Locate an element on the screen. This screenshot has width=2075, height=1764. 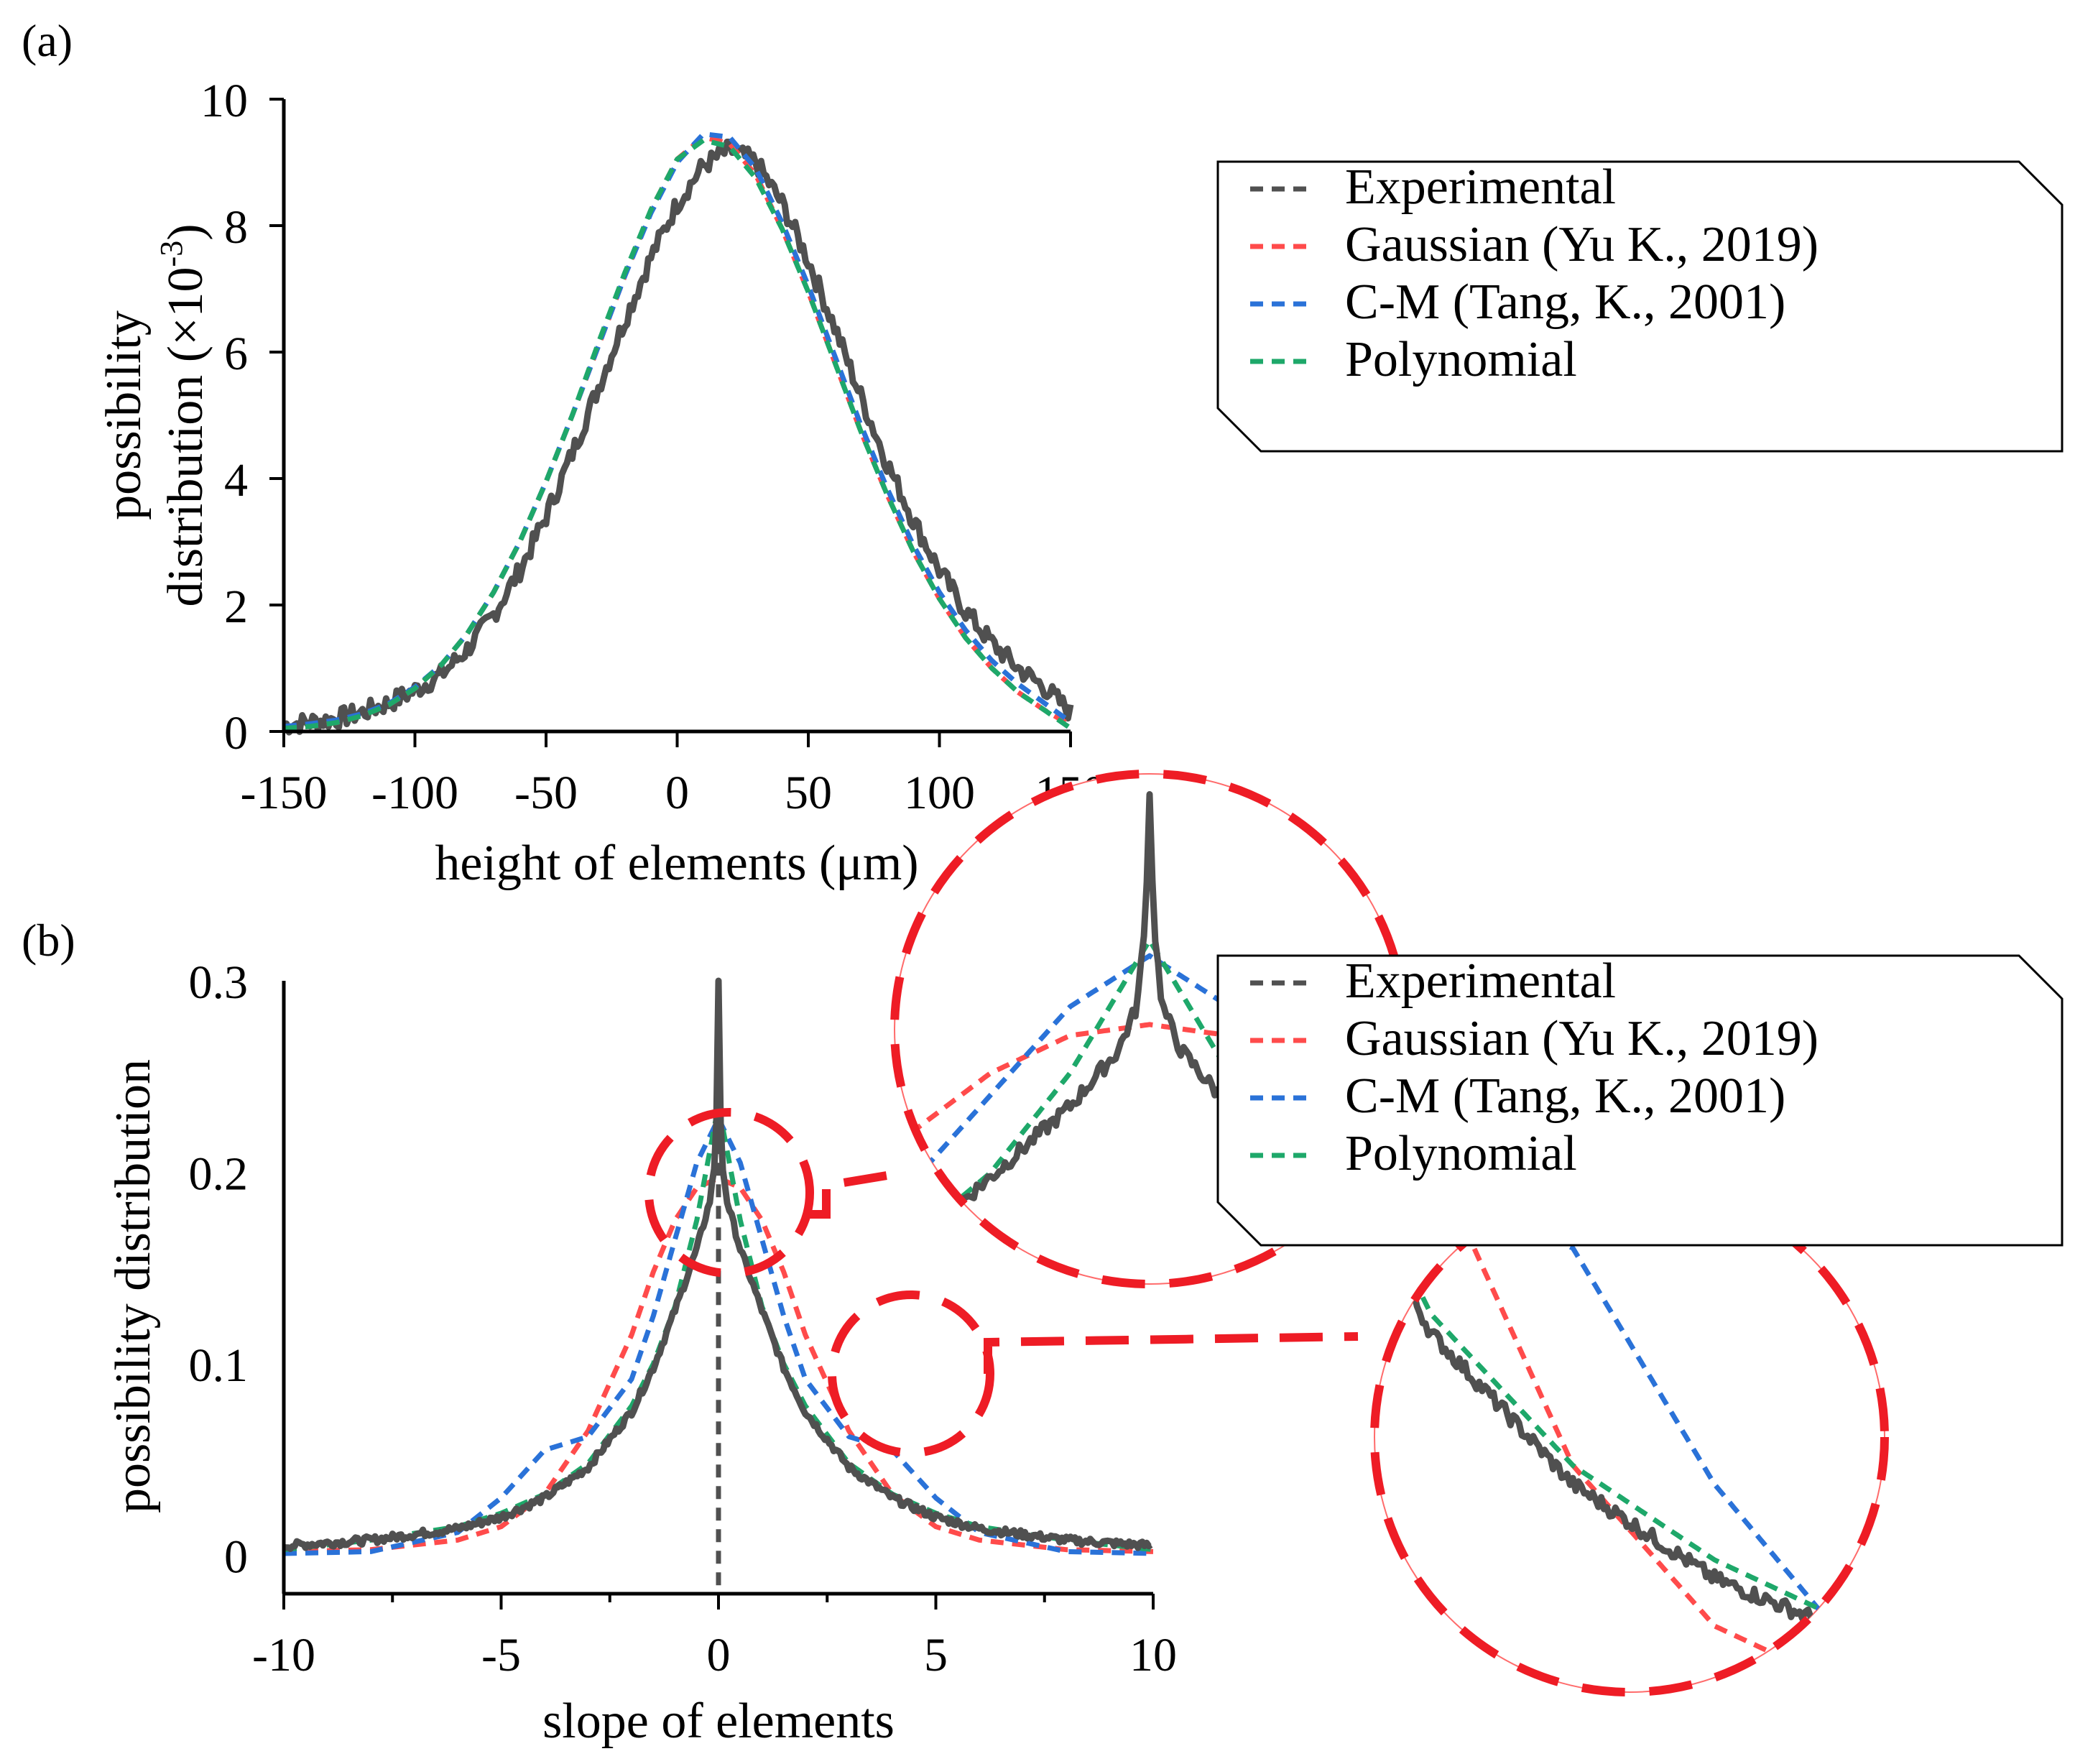
panel-b-series-experimental is located at coordinates (718, 1264).